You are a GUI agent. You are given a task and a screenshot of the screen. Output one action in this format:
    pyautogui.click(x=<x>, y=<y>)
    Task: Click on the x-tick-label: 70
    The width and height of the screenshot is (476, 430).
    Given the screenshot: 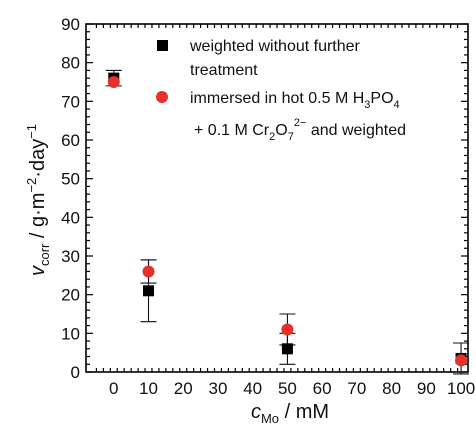 What is the action you would take?
    pyautogui.click(x=356, y=388)
    